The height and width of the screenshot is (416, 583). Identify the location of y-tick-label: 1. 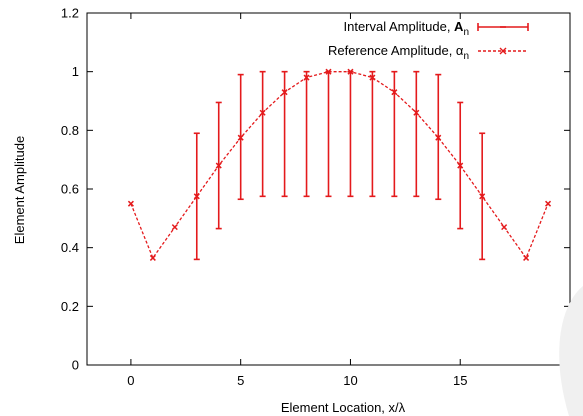
(75, 71).